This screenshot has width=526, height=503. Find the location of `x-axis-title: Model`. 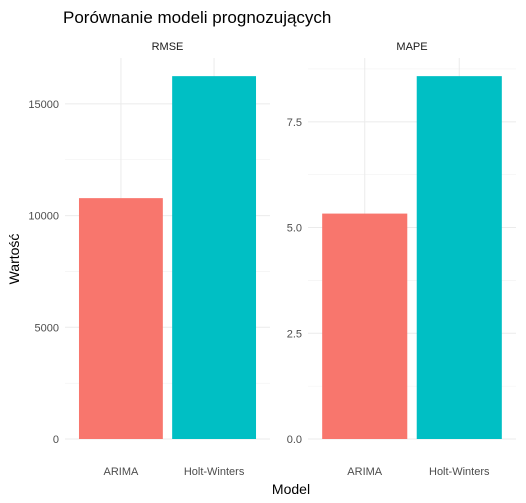

x-axis-title: Model is located at coordinates (291, 489).